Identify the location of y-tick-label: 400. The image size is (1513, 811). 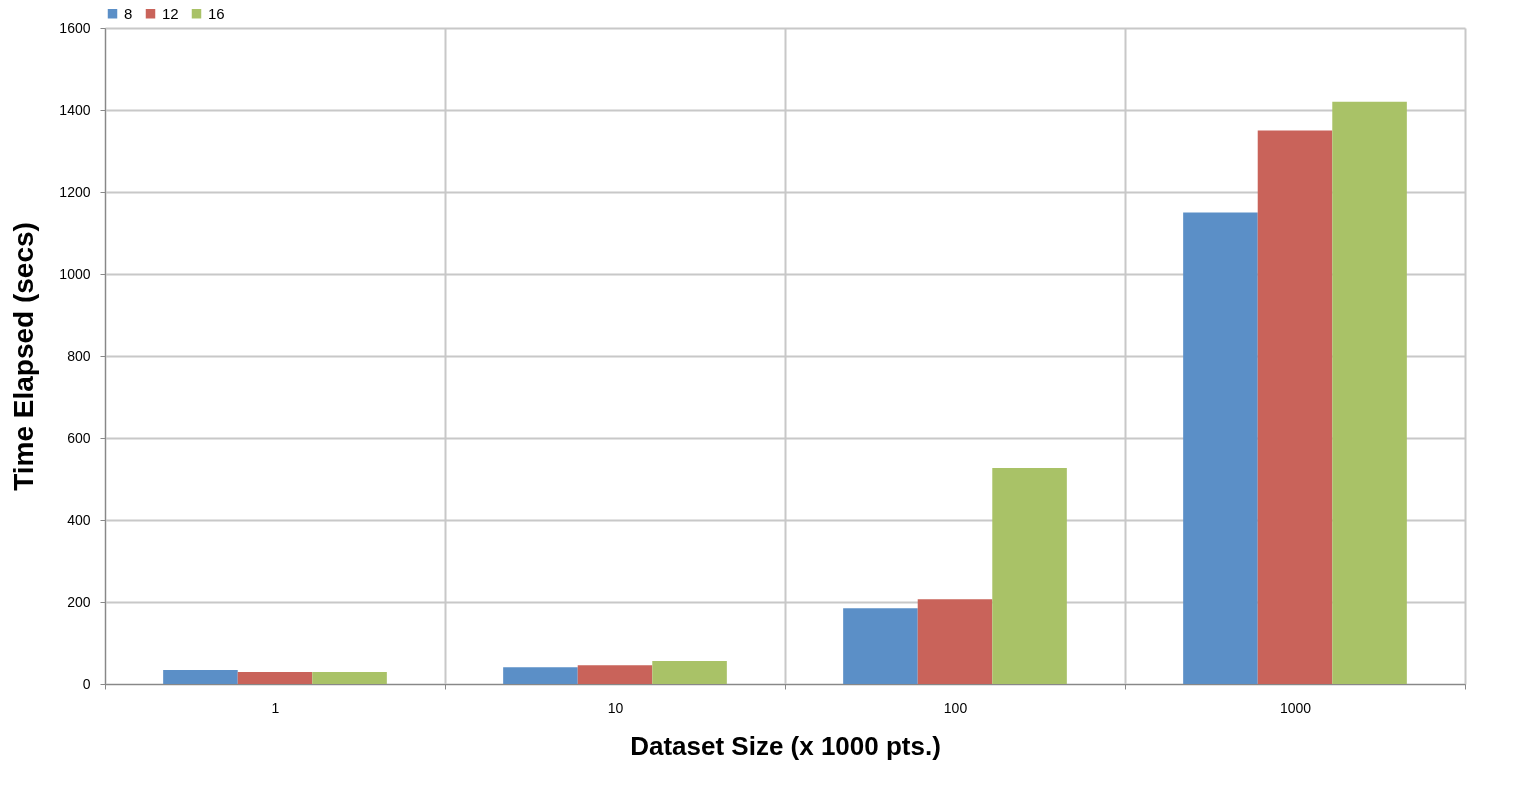
(79, 519).